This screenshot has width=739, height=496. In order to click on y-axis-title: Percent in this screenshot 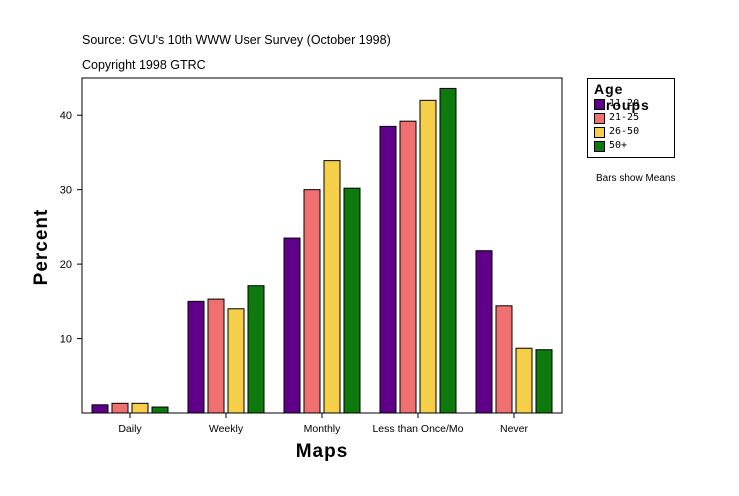, I will do `click(41, 247)`.